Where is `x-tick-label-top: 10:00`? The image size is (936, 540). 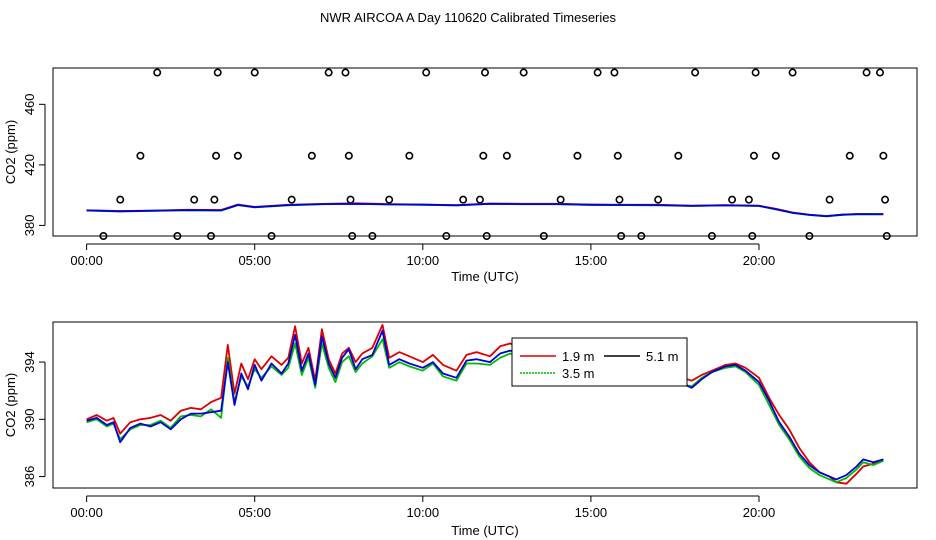 x-tick-label-top: 10:00 is located at coordinates (423, 260).